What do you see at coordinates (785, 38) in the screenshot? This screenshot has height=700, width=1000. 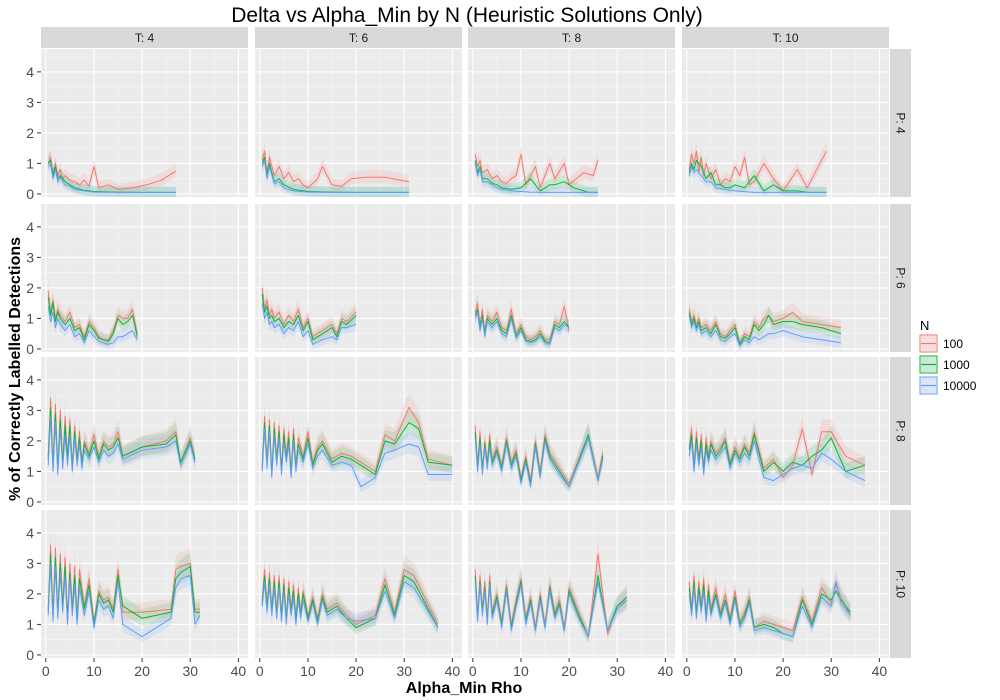 I see `facet-strip-col-label: T: 10` at bounding box center [785, 38].